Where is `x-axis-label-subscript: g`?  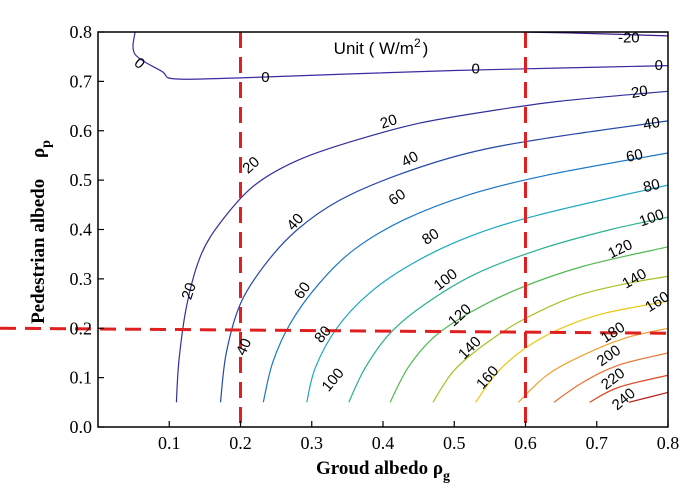 x-axis-label-subscript: g is located at coordinates (446, 476).